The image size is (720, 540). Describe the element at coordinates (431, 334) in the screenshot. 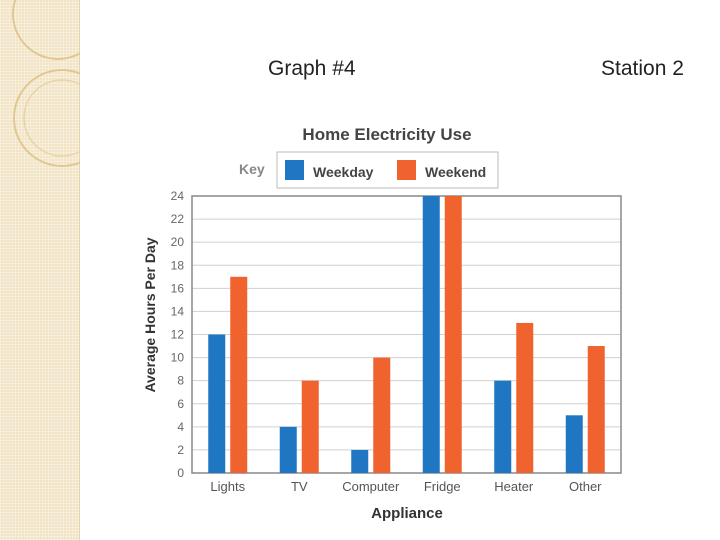

I see `bar-weekday-fridge` at that location.